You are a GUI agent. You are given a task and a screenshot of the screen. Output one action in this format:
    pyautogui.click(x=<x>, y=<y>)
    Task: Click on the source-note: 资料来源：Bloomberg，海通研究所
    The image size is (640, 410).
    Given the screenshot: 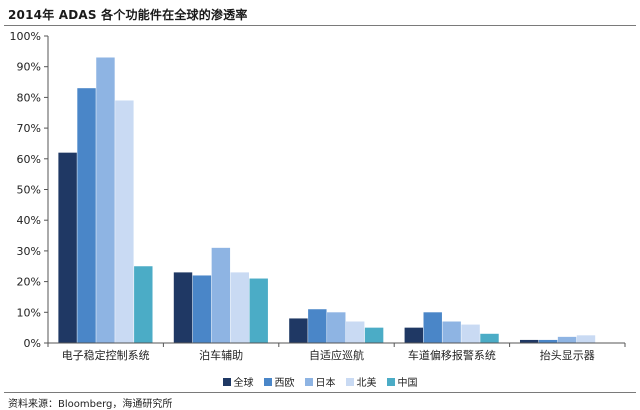 What is the action you would take?
    pyautogui.click(x=90, y=404)
    